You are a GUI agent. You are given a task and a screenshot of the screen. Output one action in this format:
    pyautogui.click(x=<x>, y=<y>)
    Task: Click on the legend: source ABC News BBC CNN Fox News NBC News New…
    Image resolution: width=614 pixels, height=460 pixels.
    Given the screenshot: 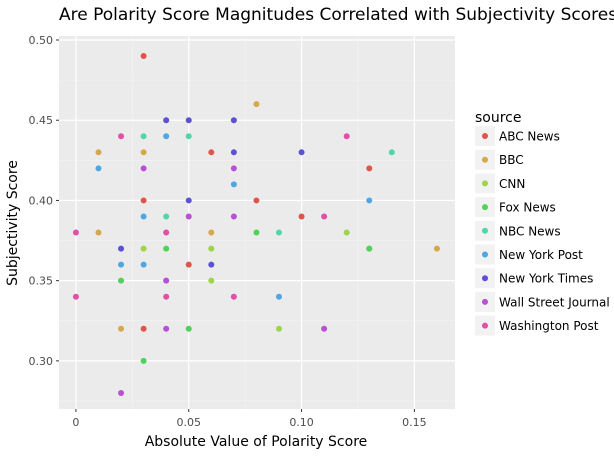 What is the action you would take?
    pyautogui.click(x=542, y=223)
    